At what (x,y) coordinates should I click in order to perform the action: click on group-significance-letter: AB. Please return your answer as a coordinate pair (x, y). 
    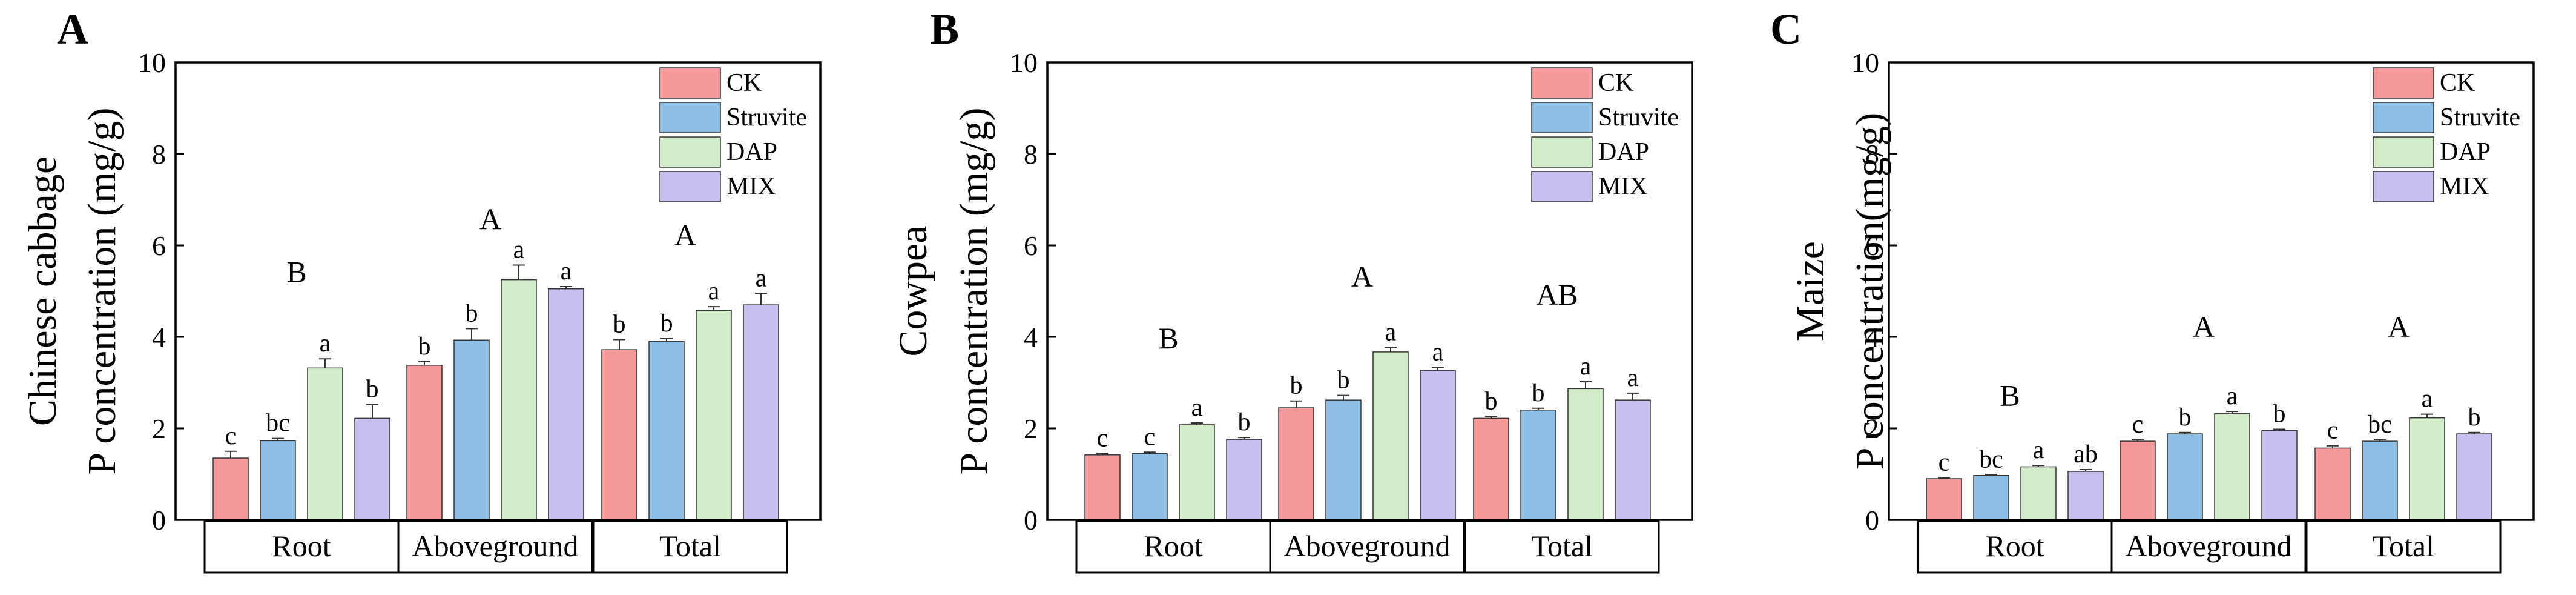
    Looking at the image, I should click on (1557, 294).